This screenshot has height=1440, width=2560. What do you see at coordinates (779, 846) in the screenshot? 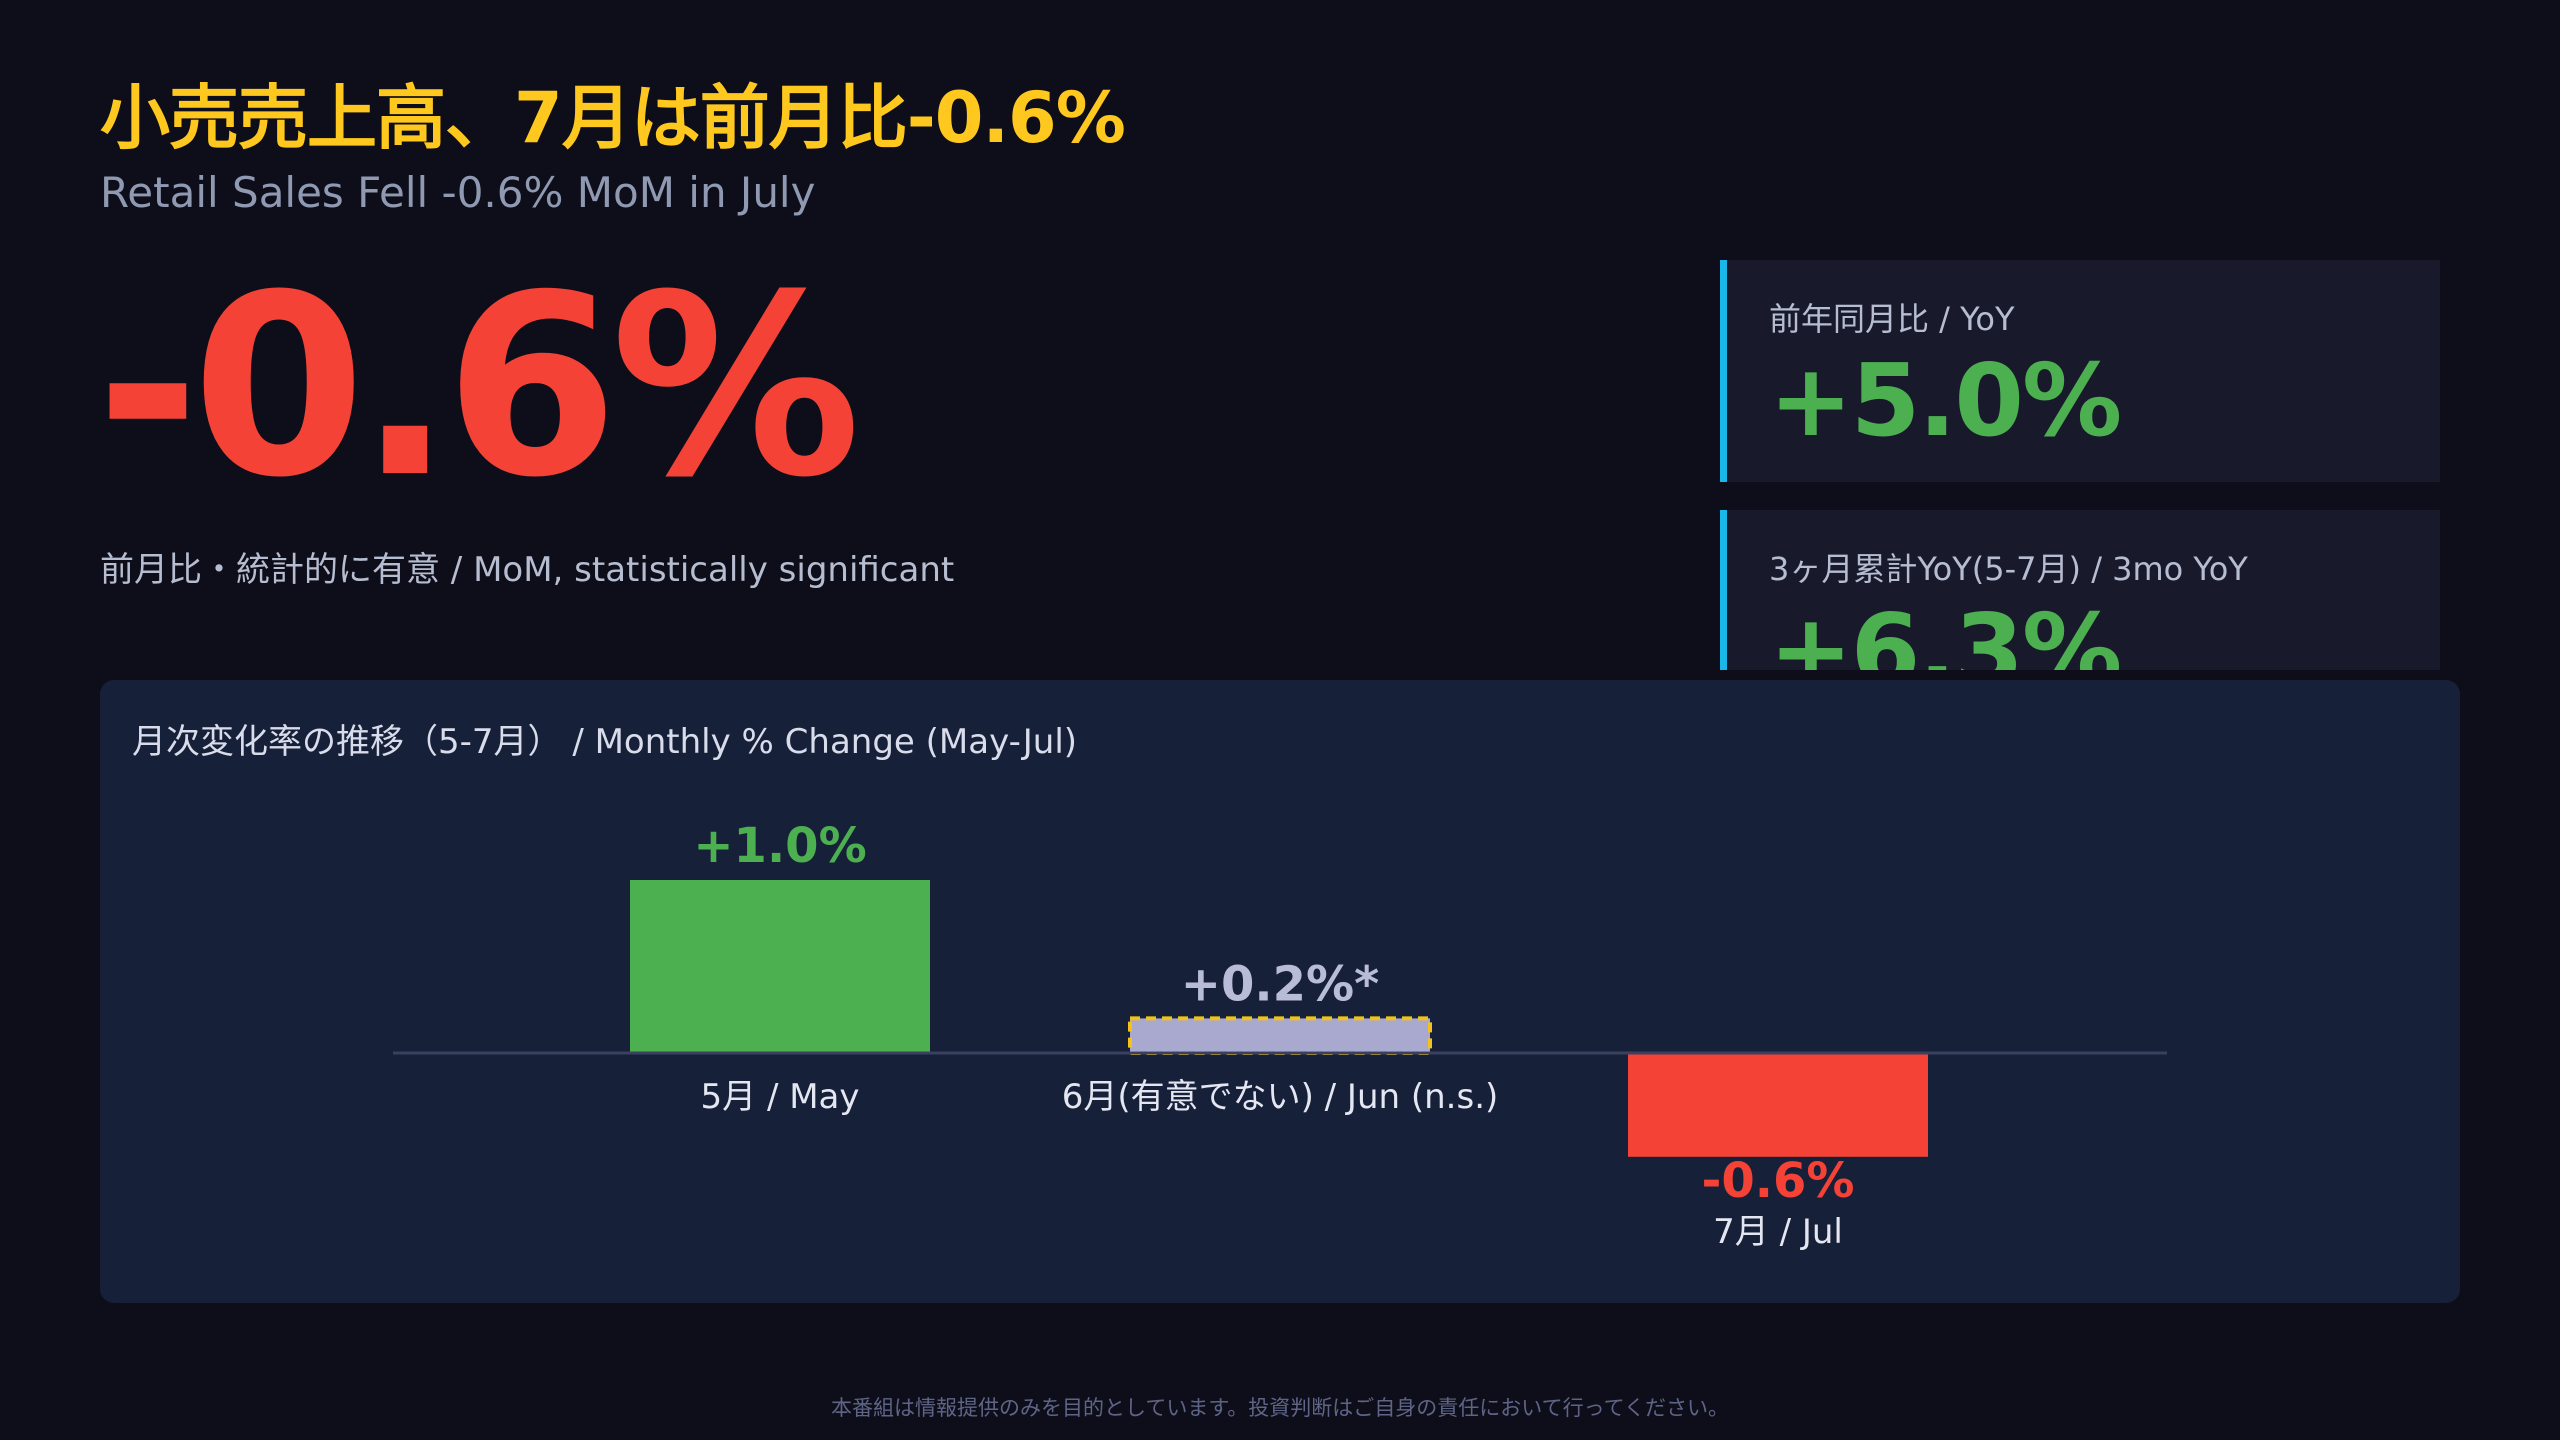
I see `data-label-0: +1.0%` at bounding box center [779, 846].